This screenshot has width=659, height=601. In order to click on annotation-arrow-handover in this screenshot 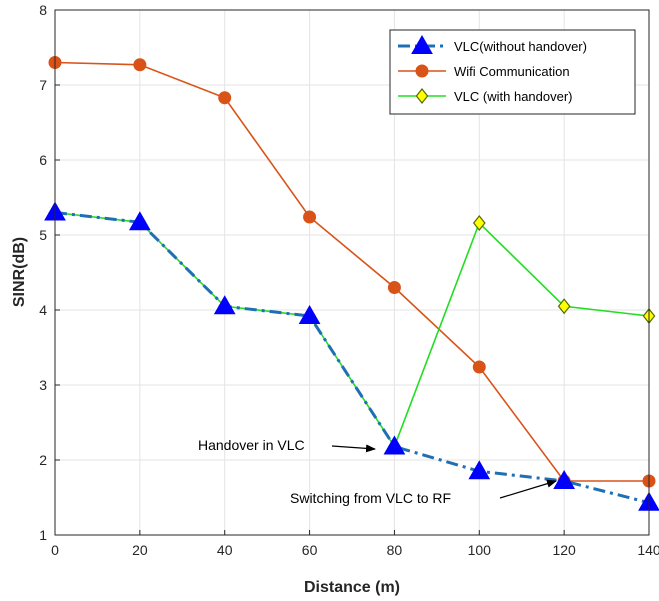, I will do `click(353, 448)`.